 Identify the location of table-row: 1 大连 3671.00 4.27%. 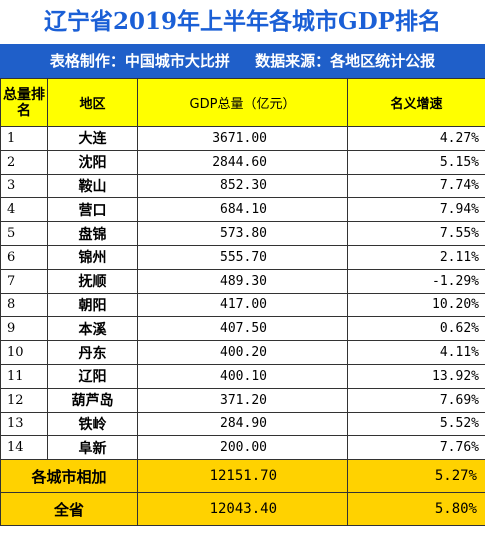
(242, 138).